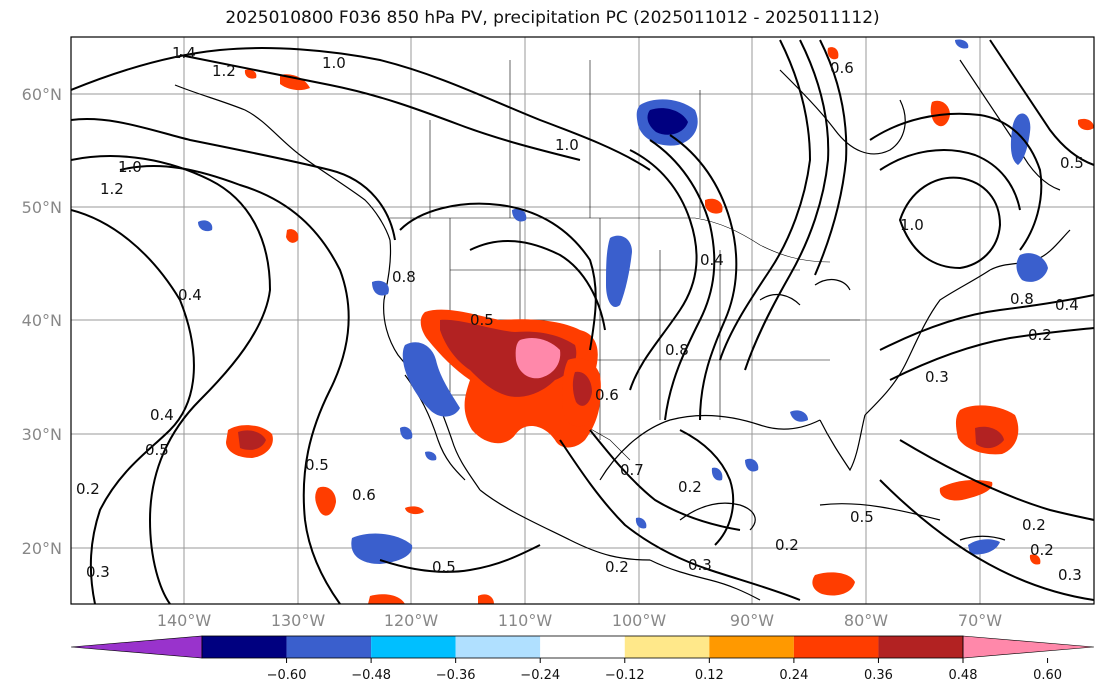  I want to click on shade-hudson-navy, so click(667, 121).